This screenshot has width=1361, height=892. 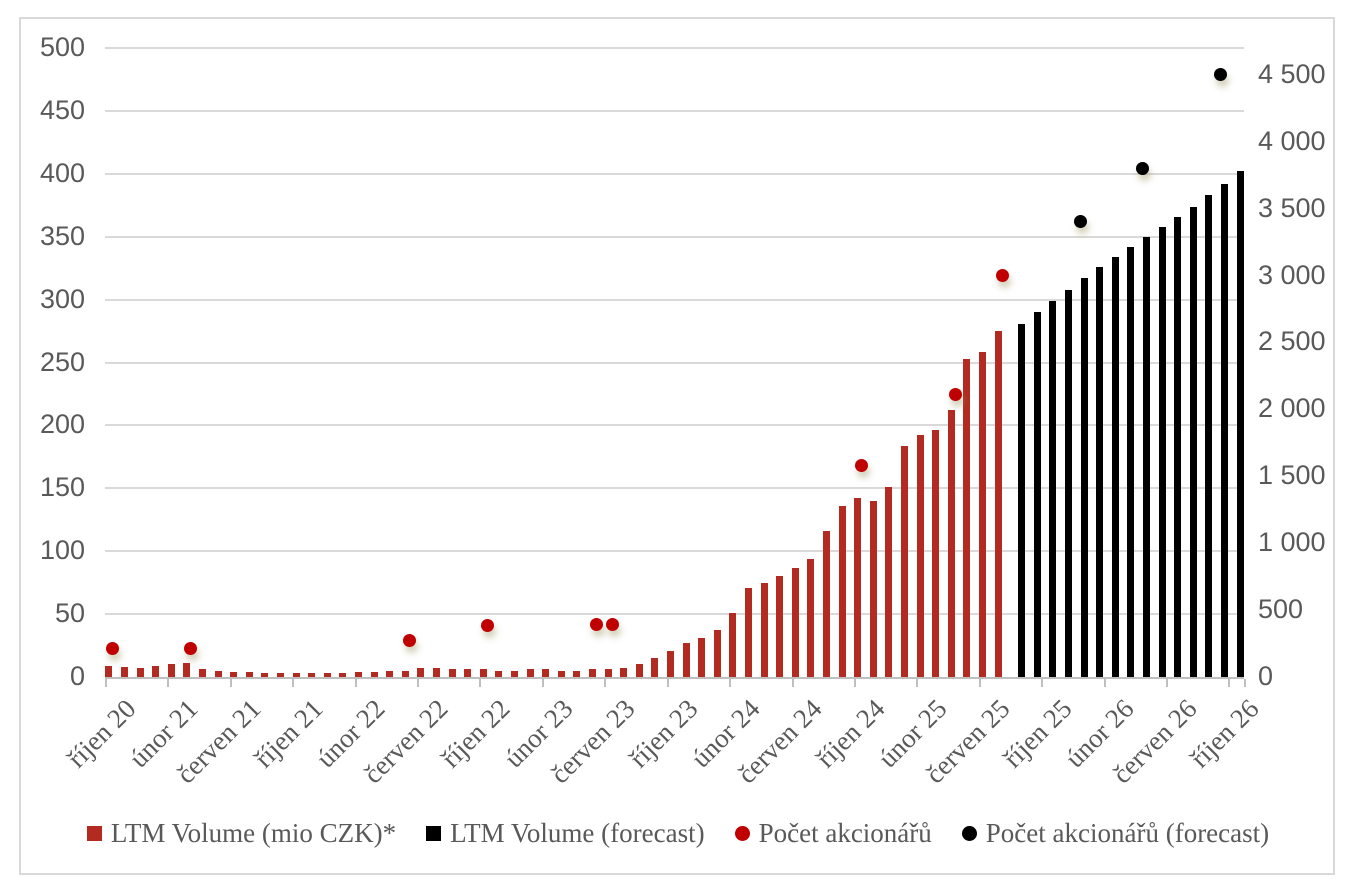 I want to click on y-axis-right-label: 4 500, so click(x=1292, y=74).